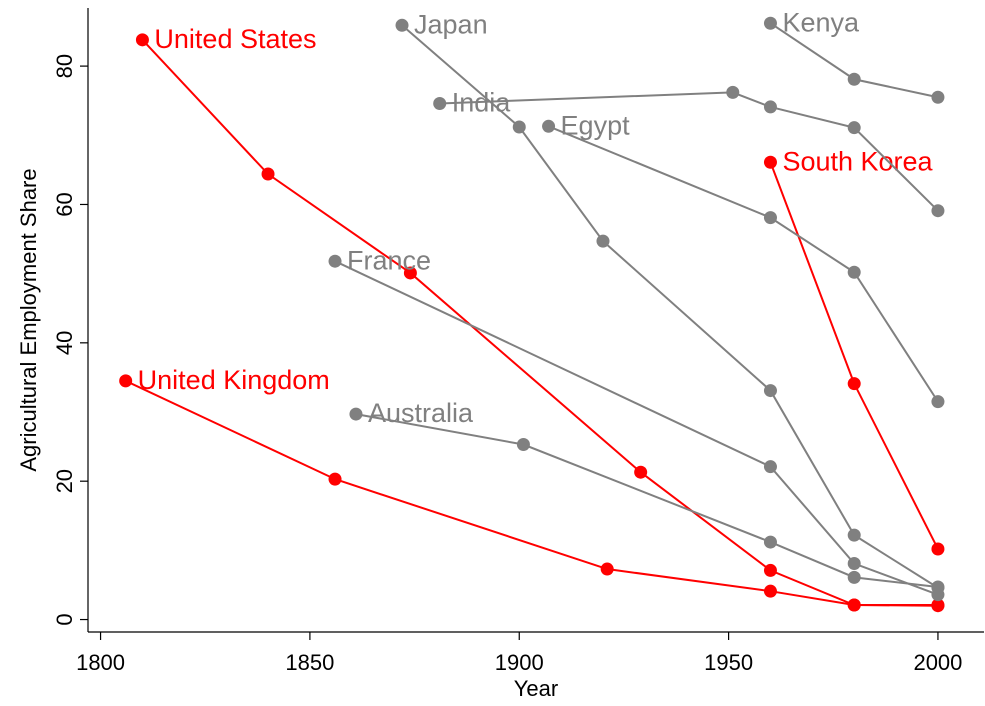 Image resolution: width=985 pixels, height=706 pixels. I want to click on y-tick-label: 0, so click(64, 619).